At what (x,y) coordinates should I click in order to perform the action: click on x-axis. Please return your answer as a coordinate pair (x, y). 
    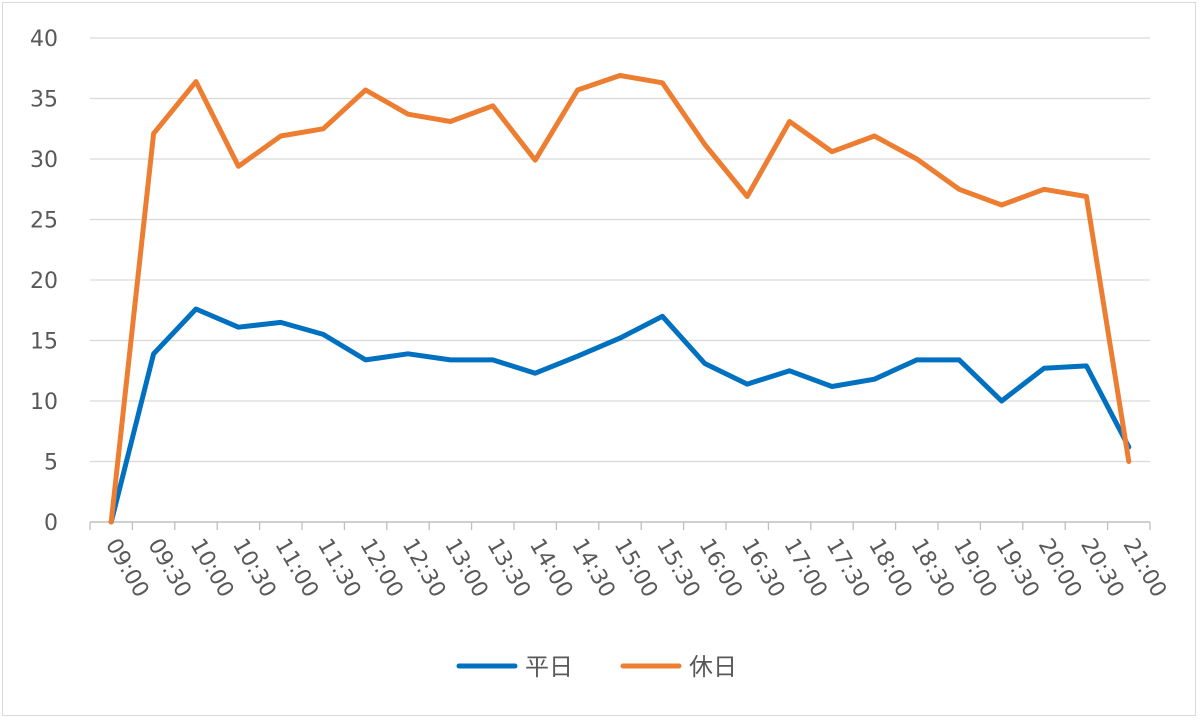
    Looking at the image, I should click on (620, 525).